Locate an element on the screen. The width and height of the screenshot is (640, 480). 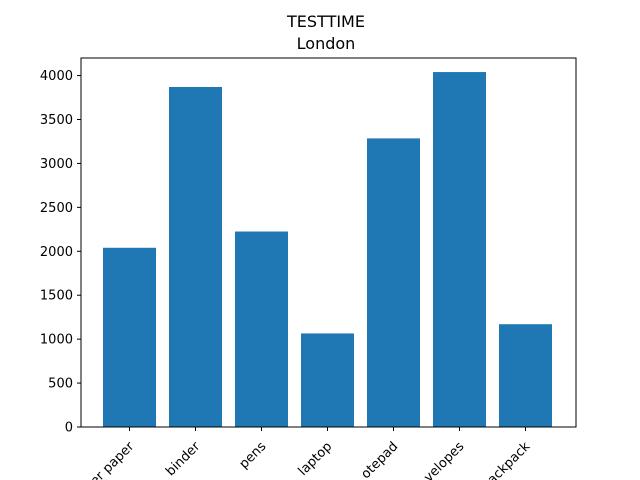
bar-binder is located at coordinates (195, 256).